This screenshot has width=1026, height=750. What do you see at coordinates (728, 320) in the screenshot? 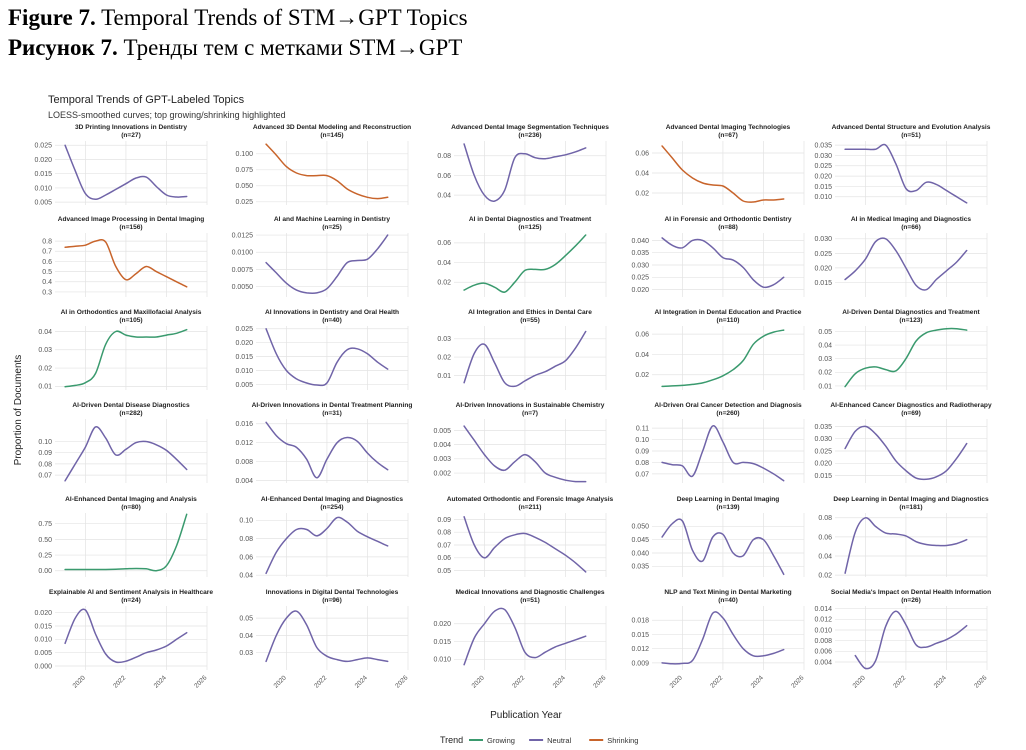
I see `panel-count: (n=110)` at bounding box center [728, 320].